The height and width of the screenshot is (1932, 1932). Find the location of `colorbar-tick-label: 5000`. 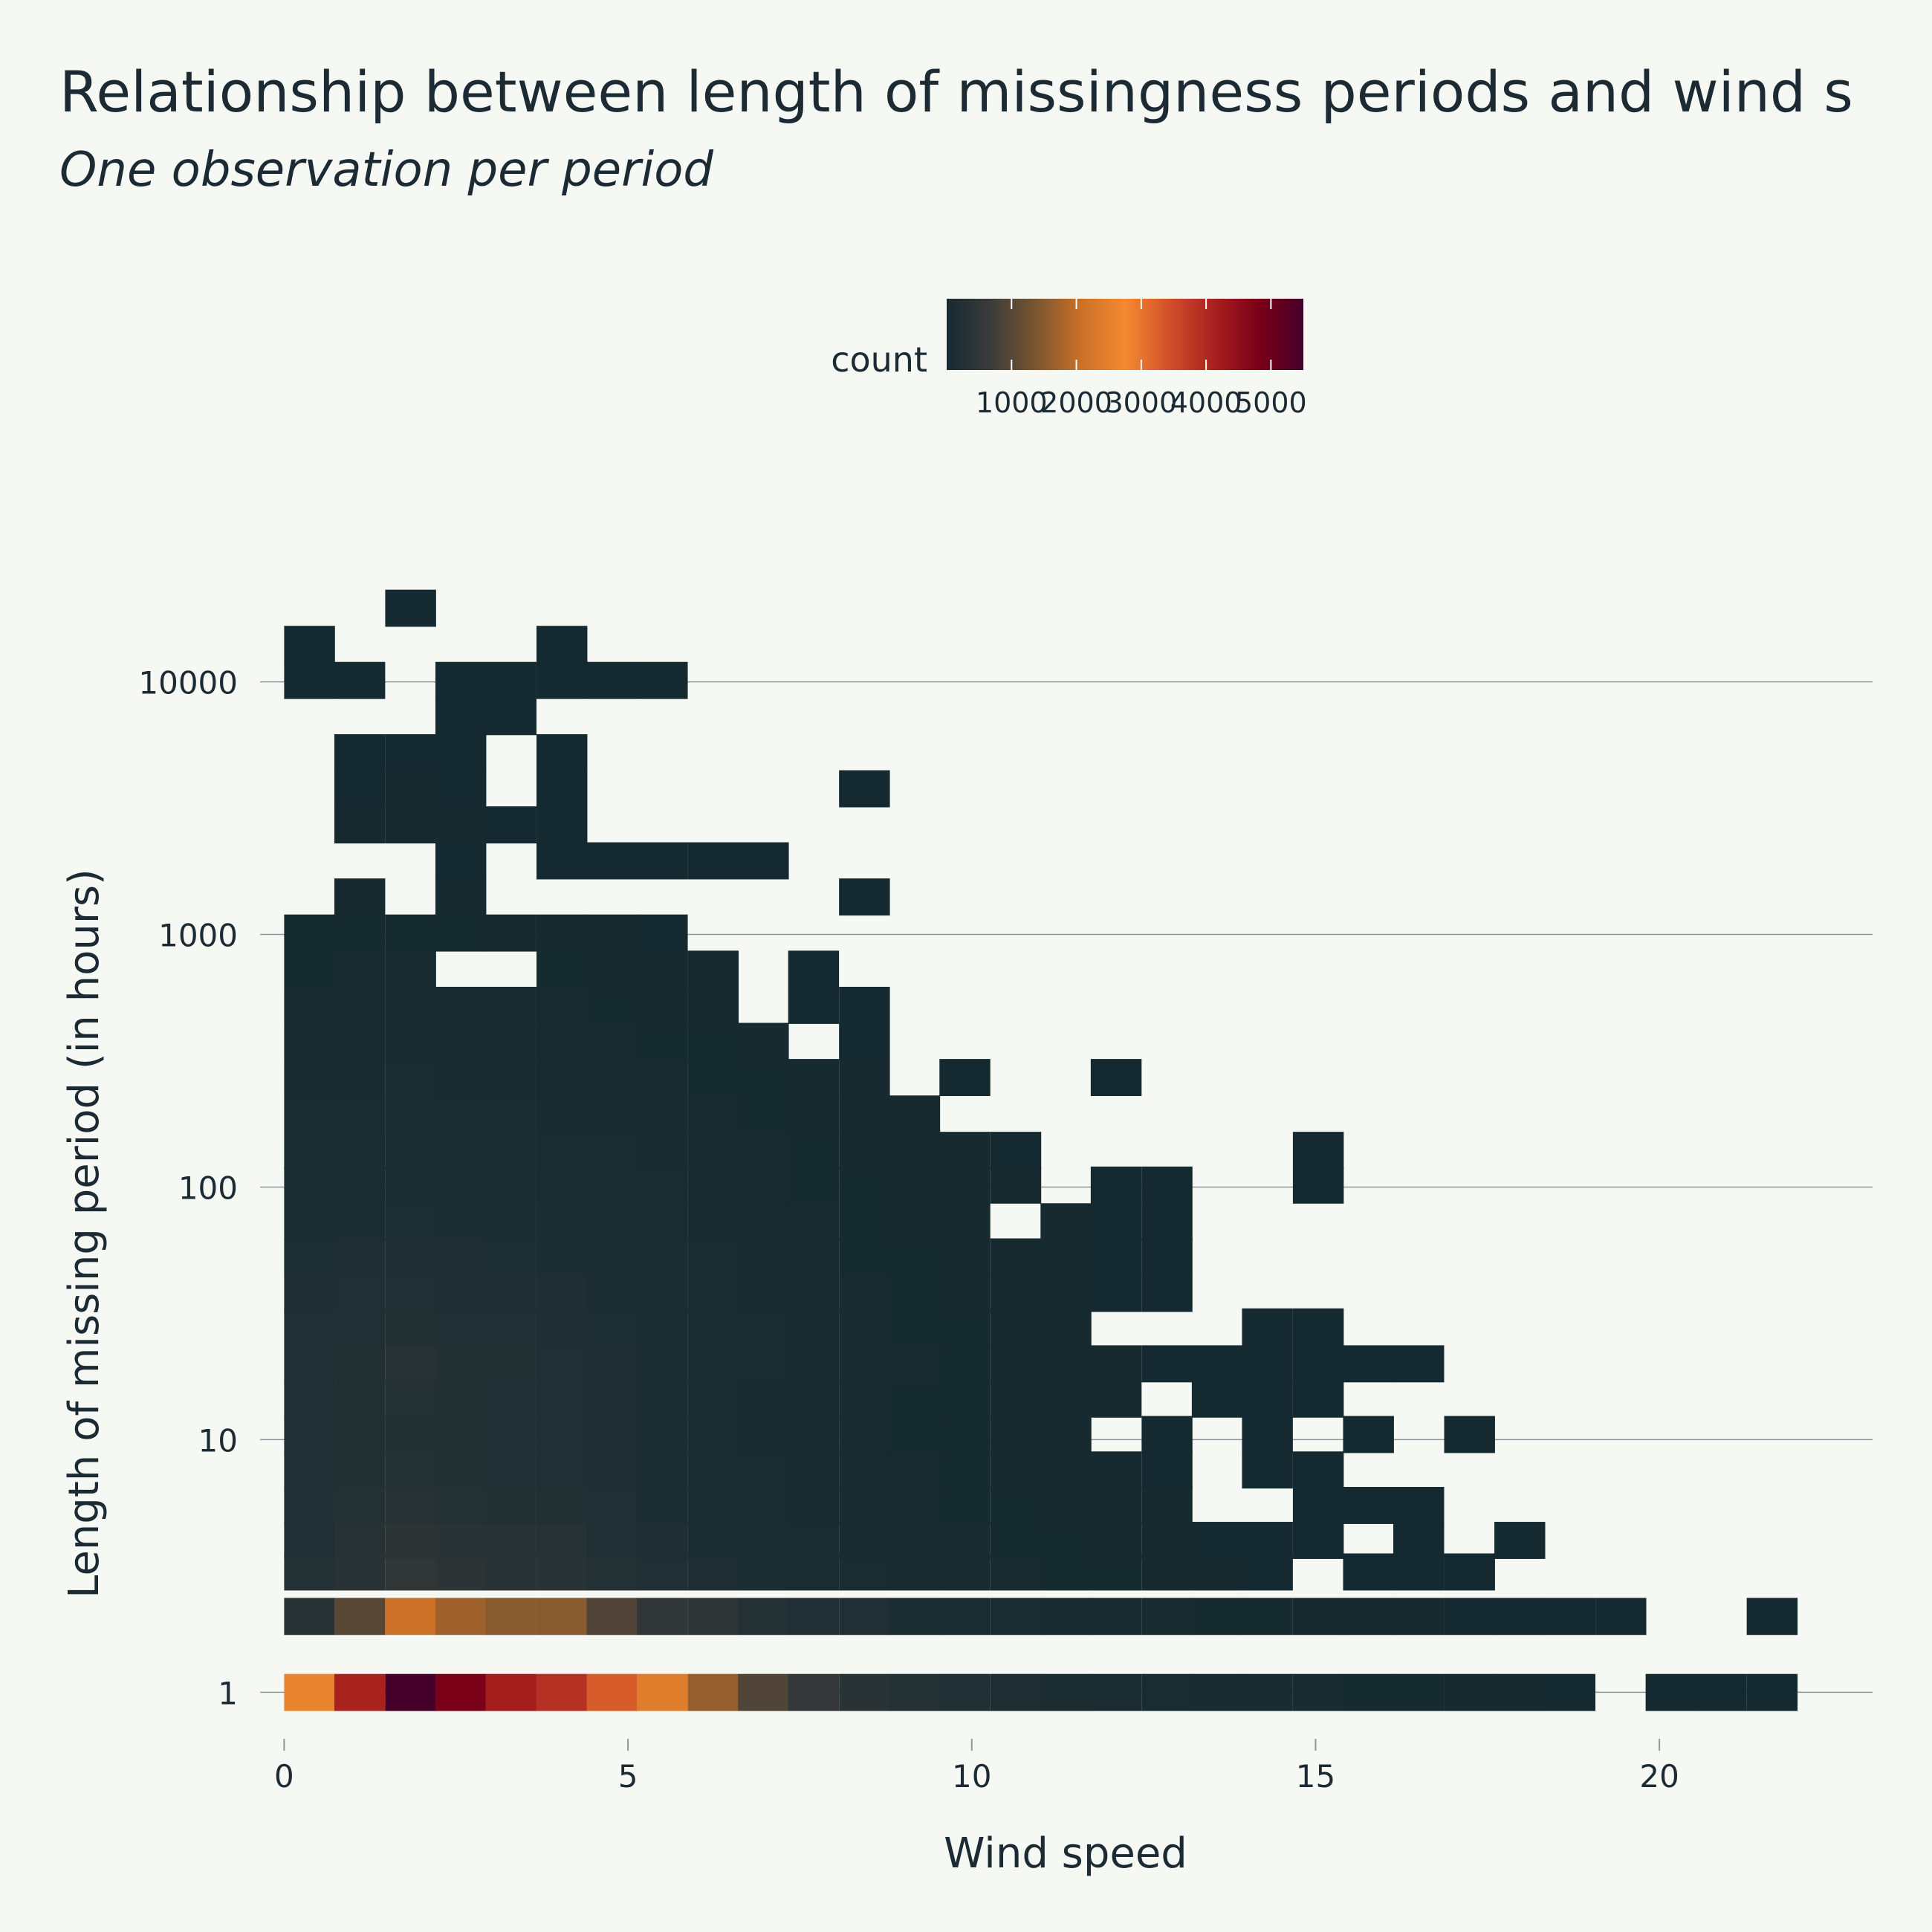

colorbar-tick-label: 5000 is located at coordinates (1271, 402).